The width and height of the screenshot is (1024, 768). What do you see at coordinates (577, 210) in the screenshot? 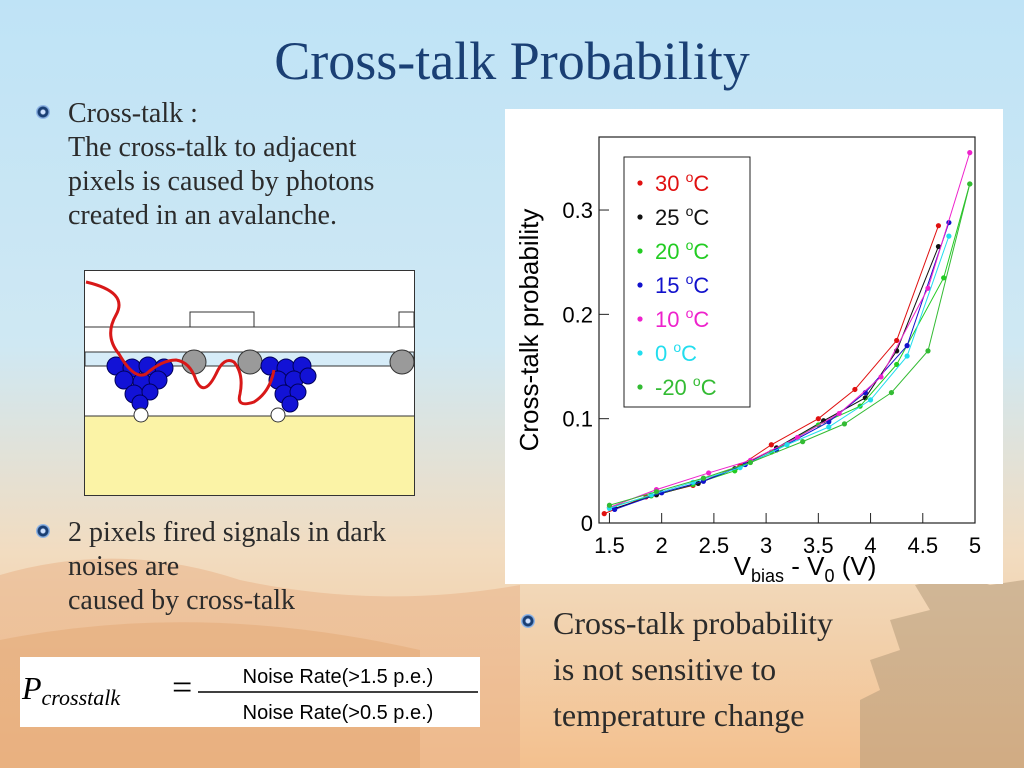
I see `y-tick-label: 0.3` at bounding box center [577, 210].